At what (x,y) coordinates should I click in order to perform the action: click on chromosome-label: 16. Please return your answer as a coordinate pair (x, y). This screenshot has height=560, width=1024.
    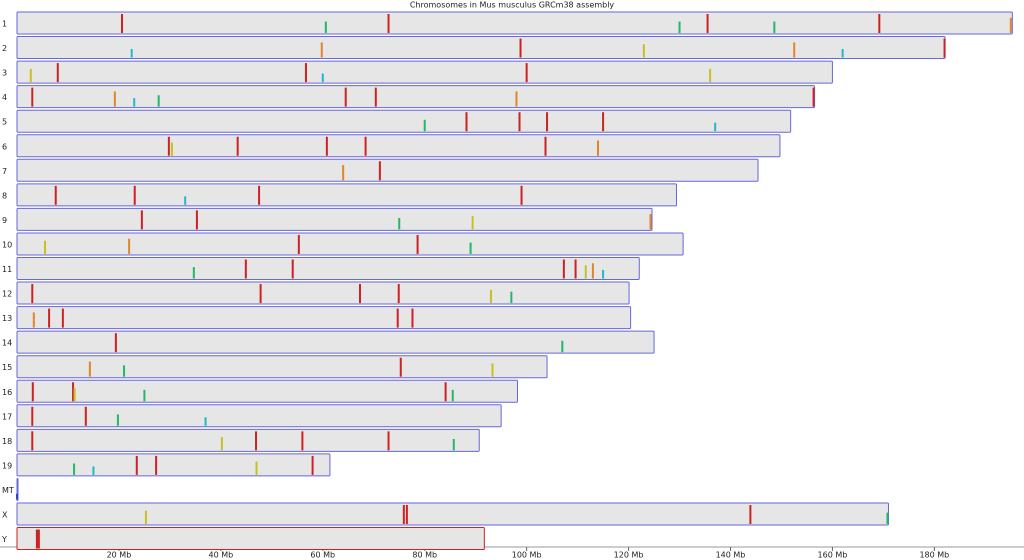
    Looking at the image, I should click on (7, 392).